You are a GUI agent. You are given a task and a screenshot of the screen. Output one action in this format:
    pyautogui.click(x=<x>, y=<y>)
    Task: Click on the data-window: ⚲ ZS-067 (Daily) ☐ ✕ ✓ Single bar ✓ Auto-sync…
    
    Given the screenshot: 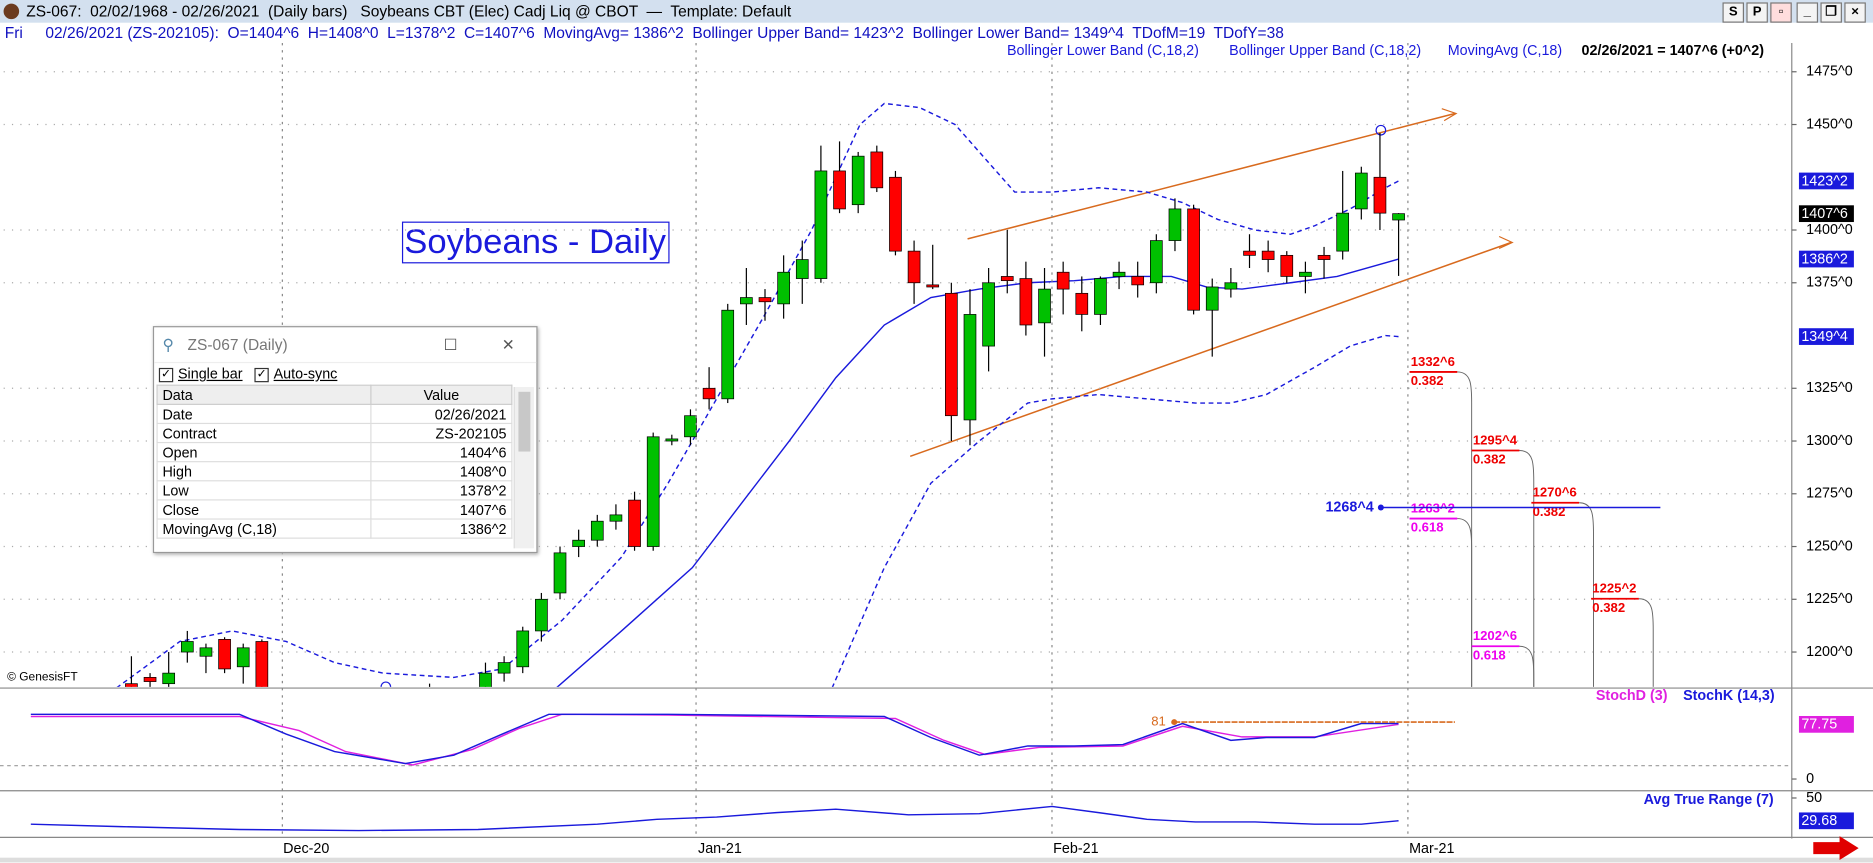 What is the action you would take?
    pyautogui.click(x=345, y=440)
    